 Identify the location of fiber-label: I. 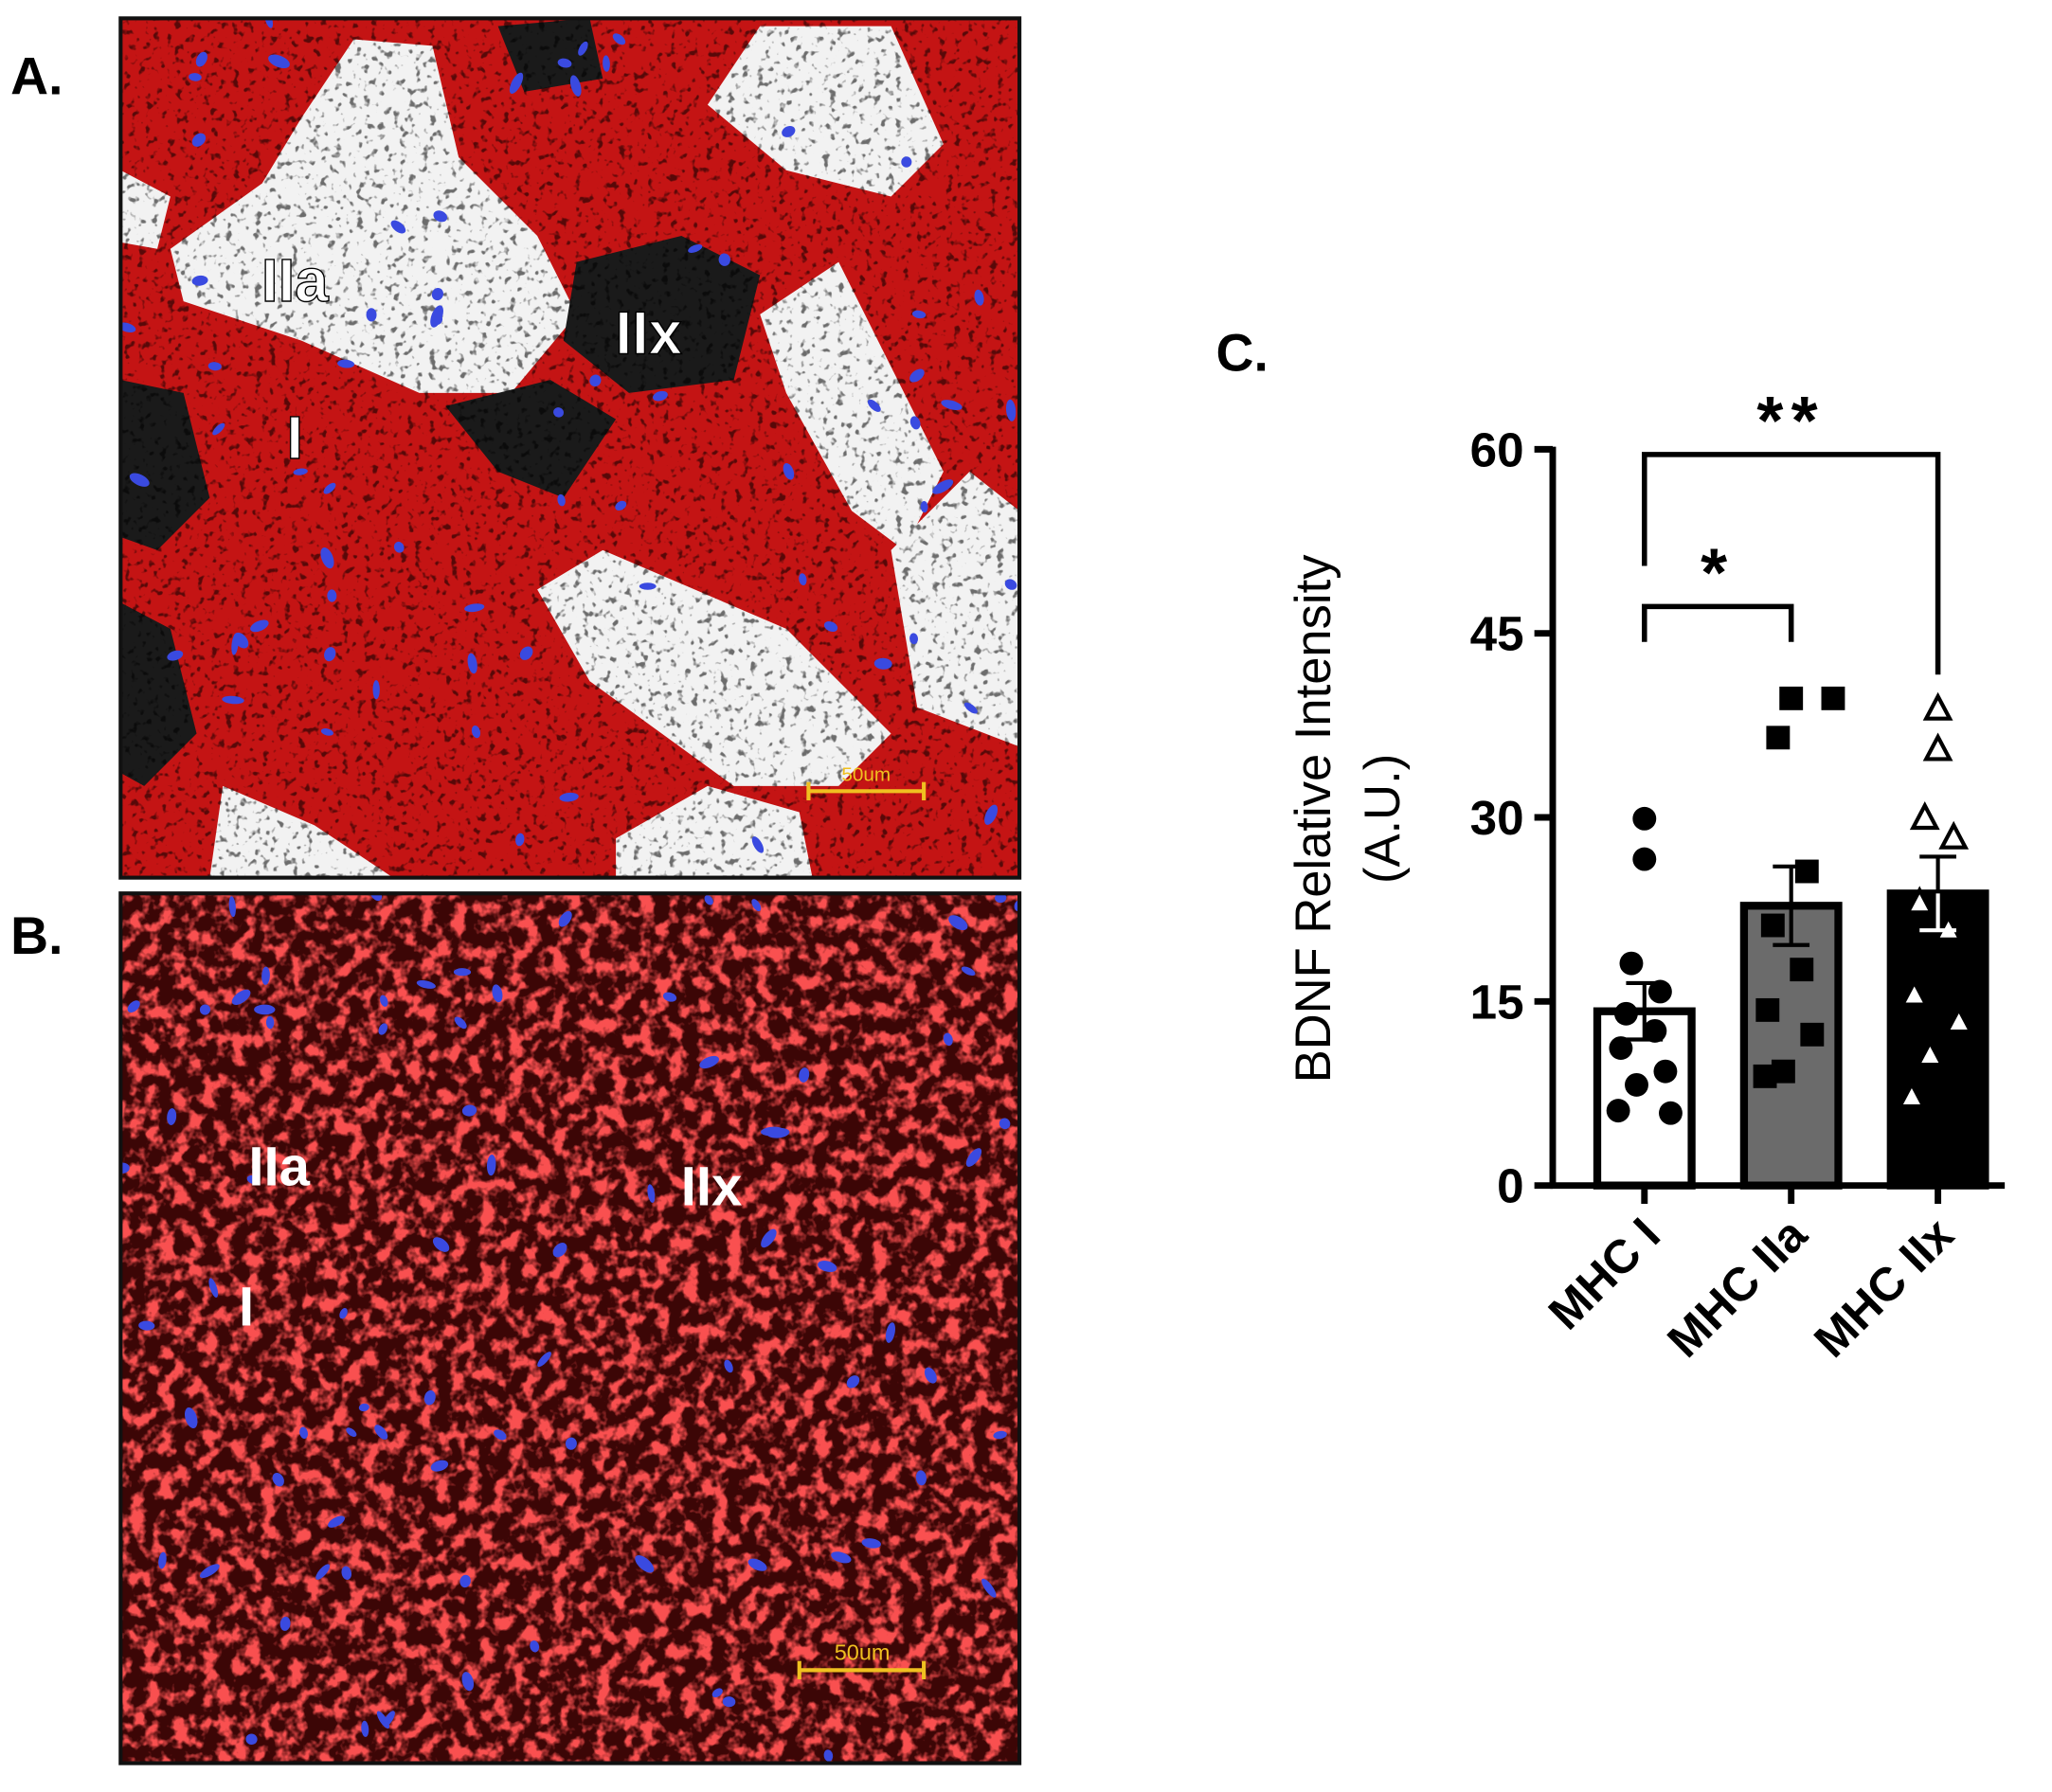
(246, 1307).